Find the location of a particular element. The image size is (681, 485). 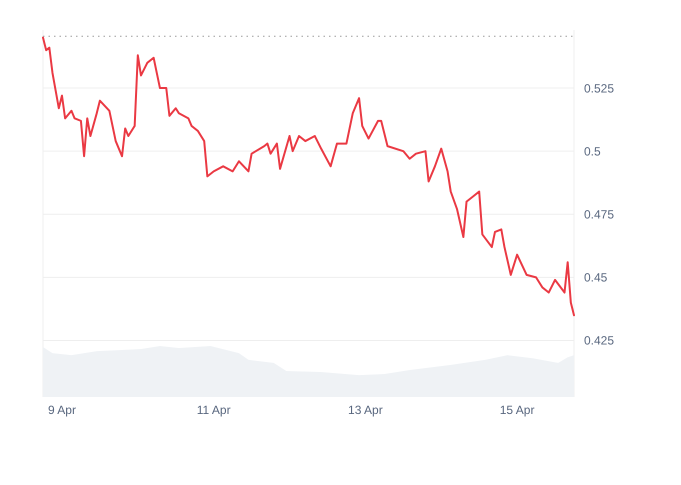

x-tick-label: 15 Apr is located at coordinates (517, 410).